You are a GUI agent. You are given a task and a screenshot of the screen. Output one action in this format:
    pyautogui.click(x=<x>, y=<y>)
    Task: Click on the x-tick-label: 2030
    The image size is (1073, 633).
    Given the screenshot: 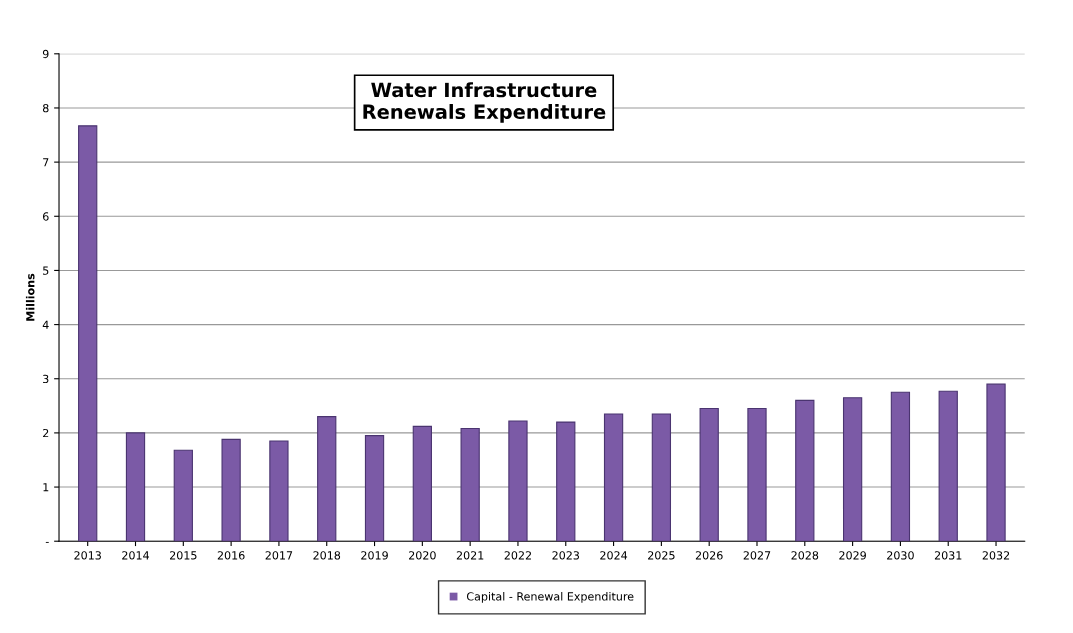 What is the action you would take?
    pyautogui.click(x=900, y=555)
    